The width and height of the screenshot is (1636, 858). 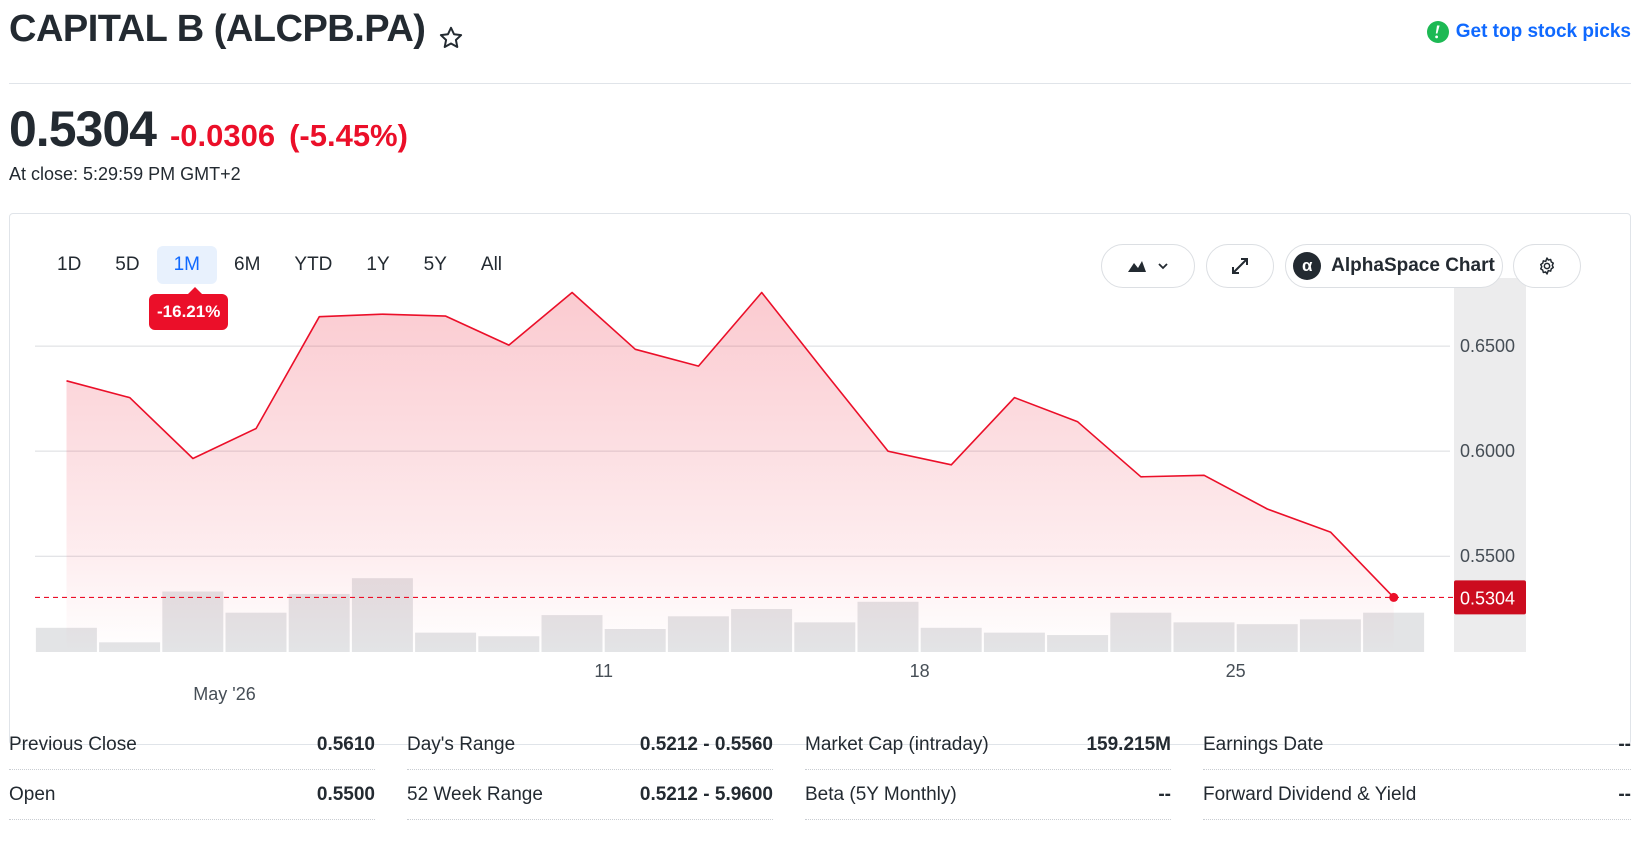 I want to click on quote-row: 0.5304 -0.0306 (-5.45%), so click(x=208, y=130).